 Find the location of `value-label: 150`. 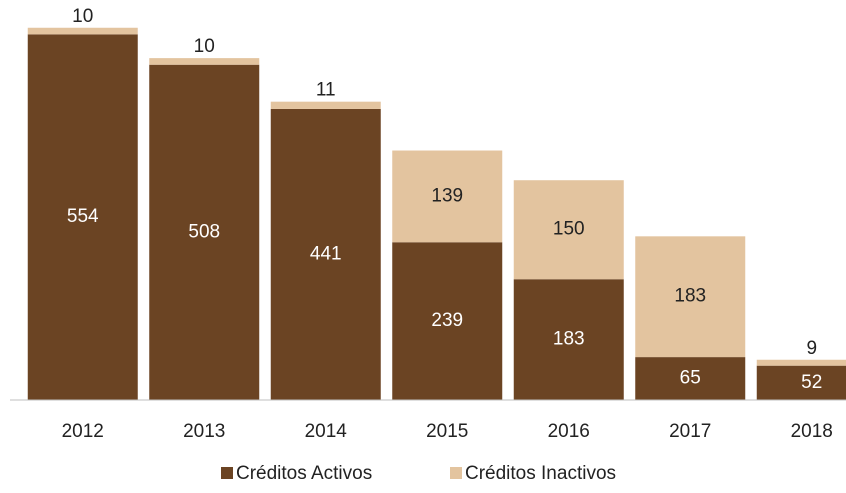

value-label: 150 is located at coordinates (569, 229).